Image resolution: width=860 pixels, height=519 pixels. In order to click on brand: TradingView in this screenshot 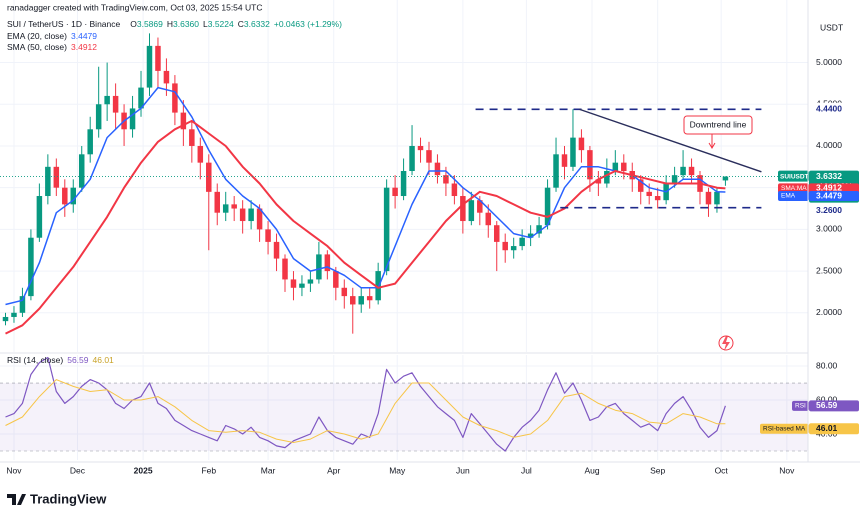, I will do `click(68, 498)`.